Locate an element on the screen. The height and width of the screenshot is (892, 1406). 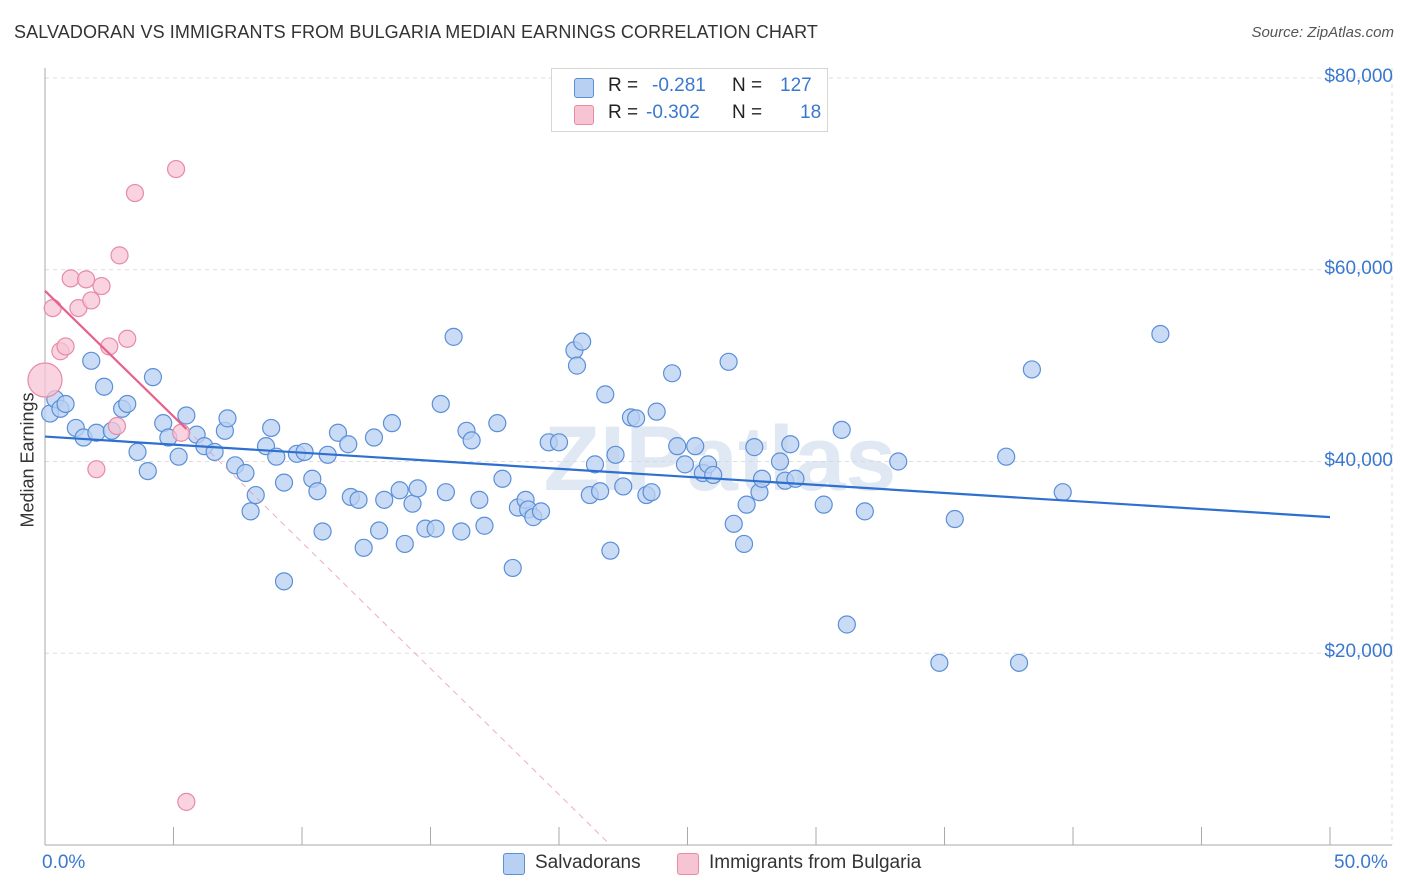
y-tick-label: $40,000 is located at coordinates (1358, 460).